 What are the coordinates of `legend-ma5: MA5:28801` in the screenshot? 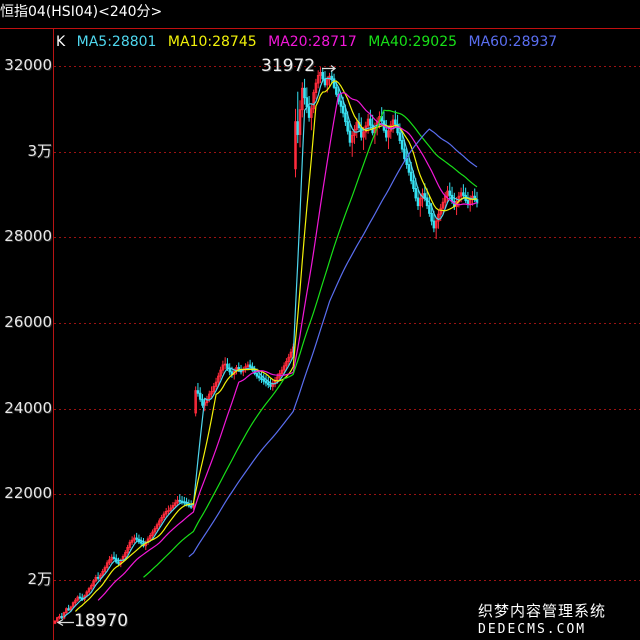 It's located at (116, 42).